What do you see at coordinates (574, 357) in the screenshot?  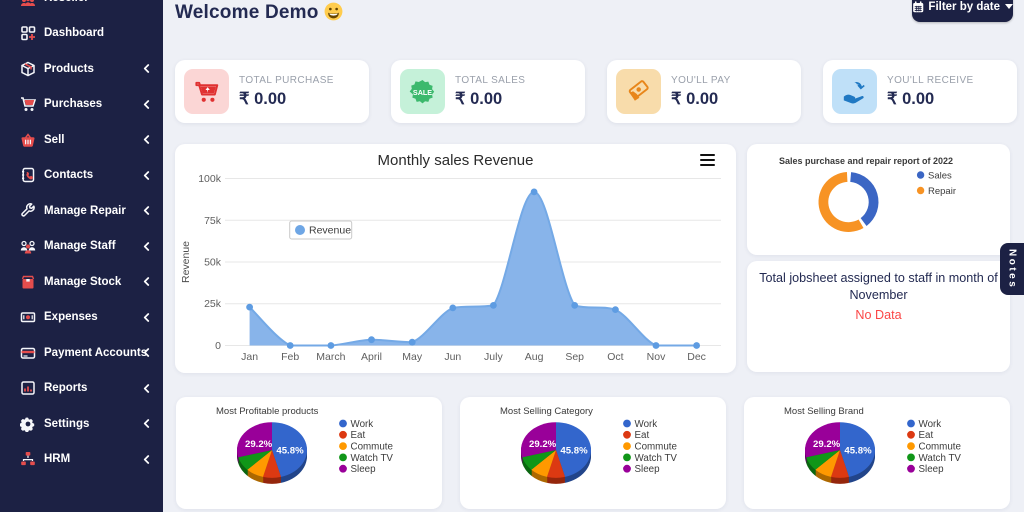 I see `svg-text: Sep` at bounding box center [574, 357].